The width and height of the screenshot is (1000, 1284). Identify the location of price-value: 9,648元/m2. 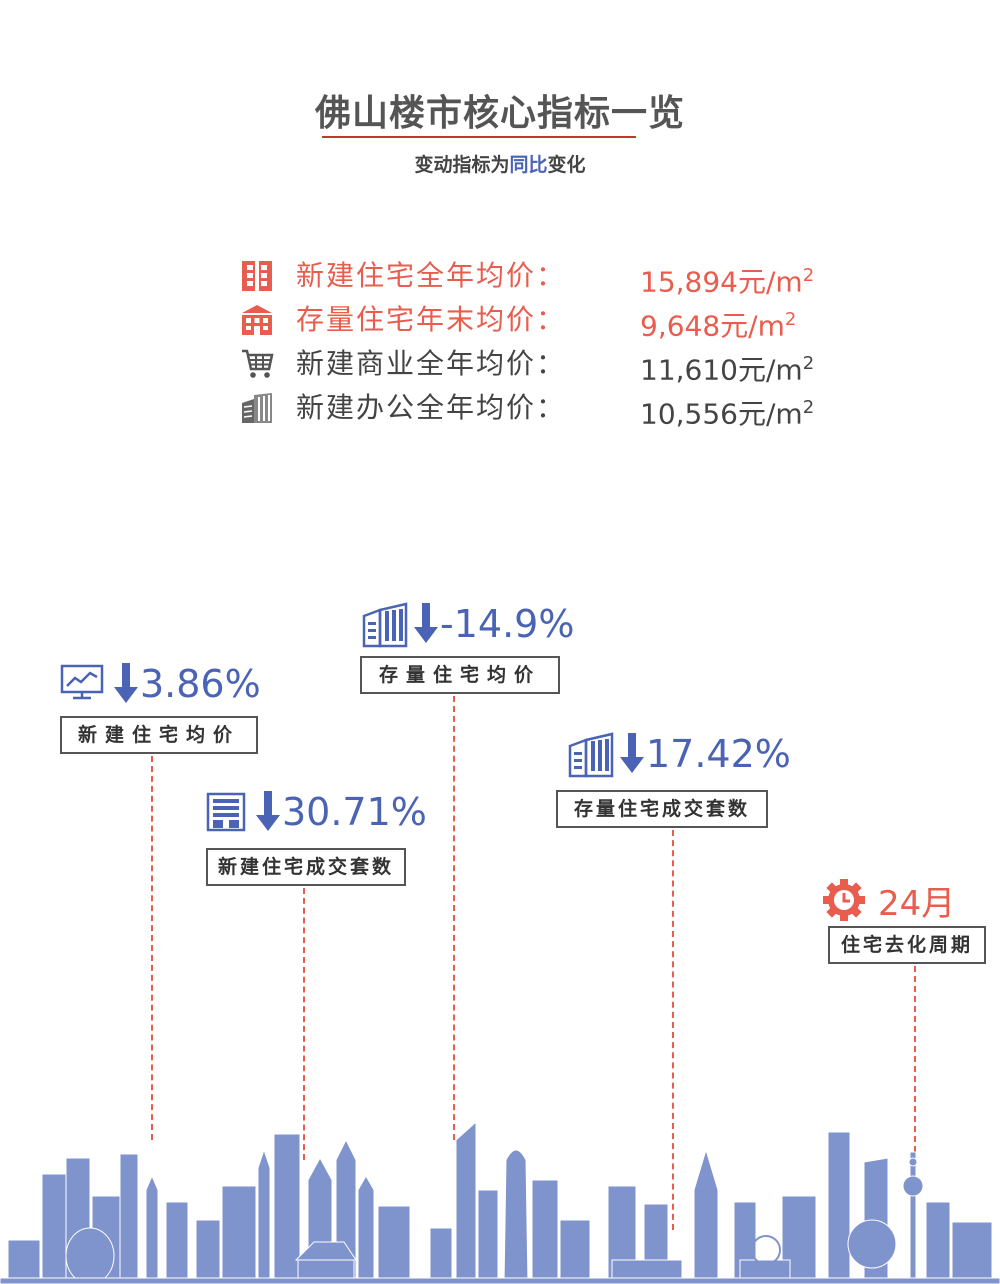
(718, 326).